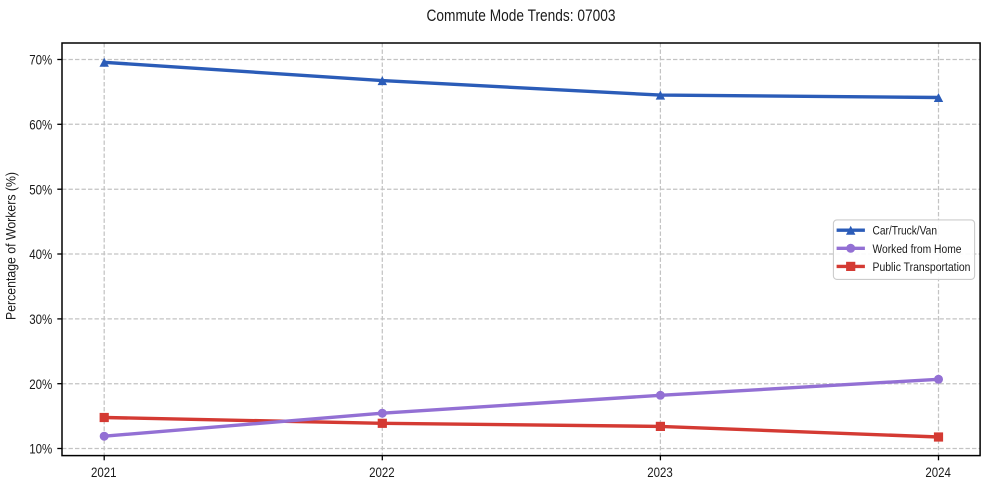  I want to click on svg-text: 10%, so click(40, 449).